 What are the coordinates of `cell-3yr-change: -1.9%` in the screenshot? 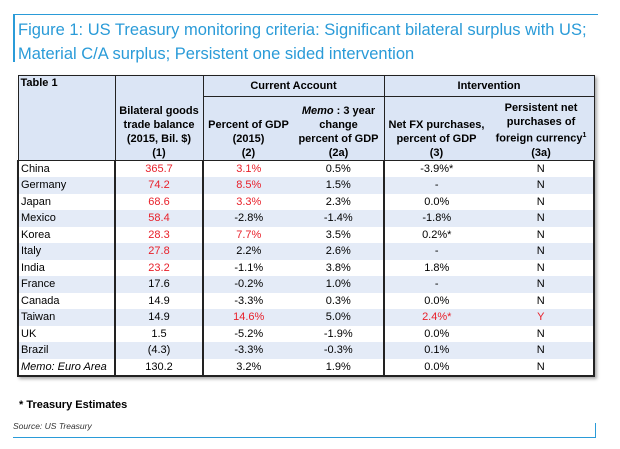 It's located at (339, 334).